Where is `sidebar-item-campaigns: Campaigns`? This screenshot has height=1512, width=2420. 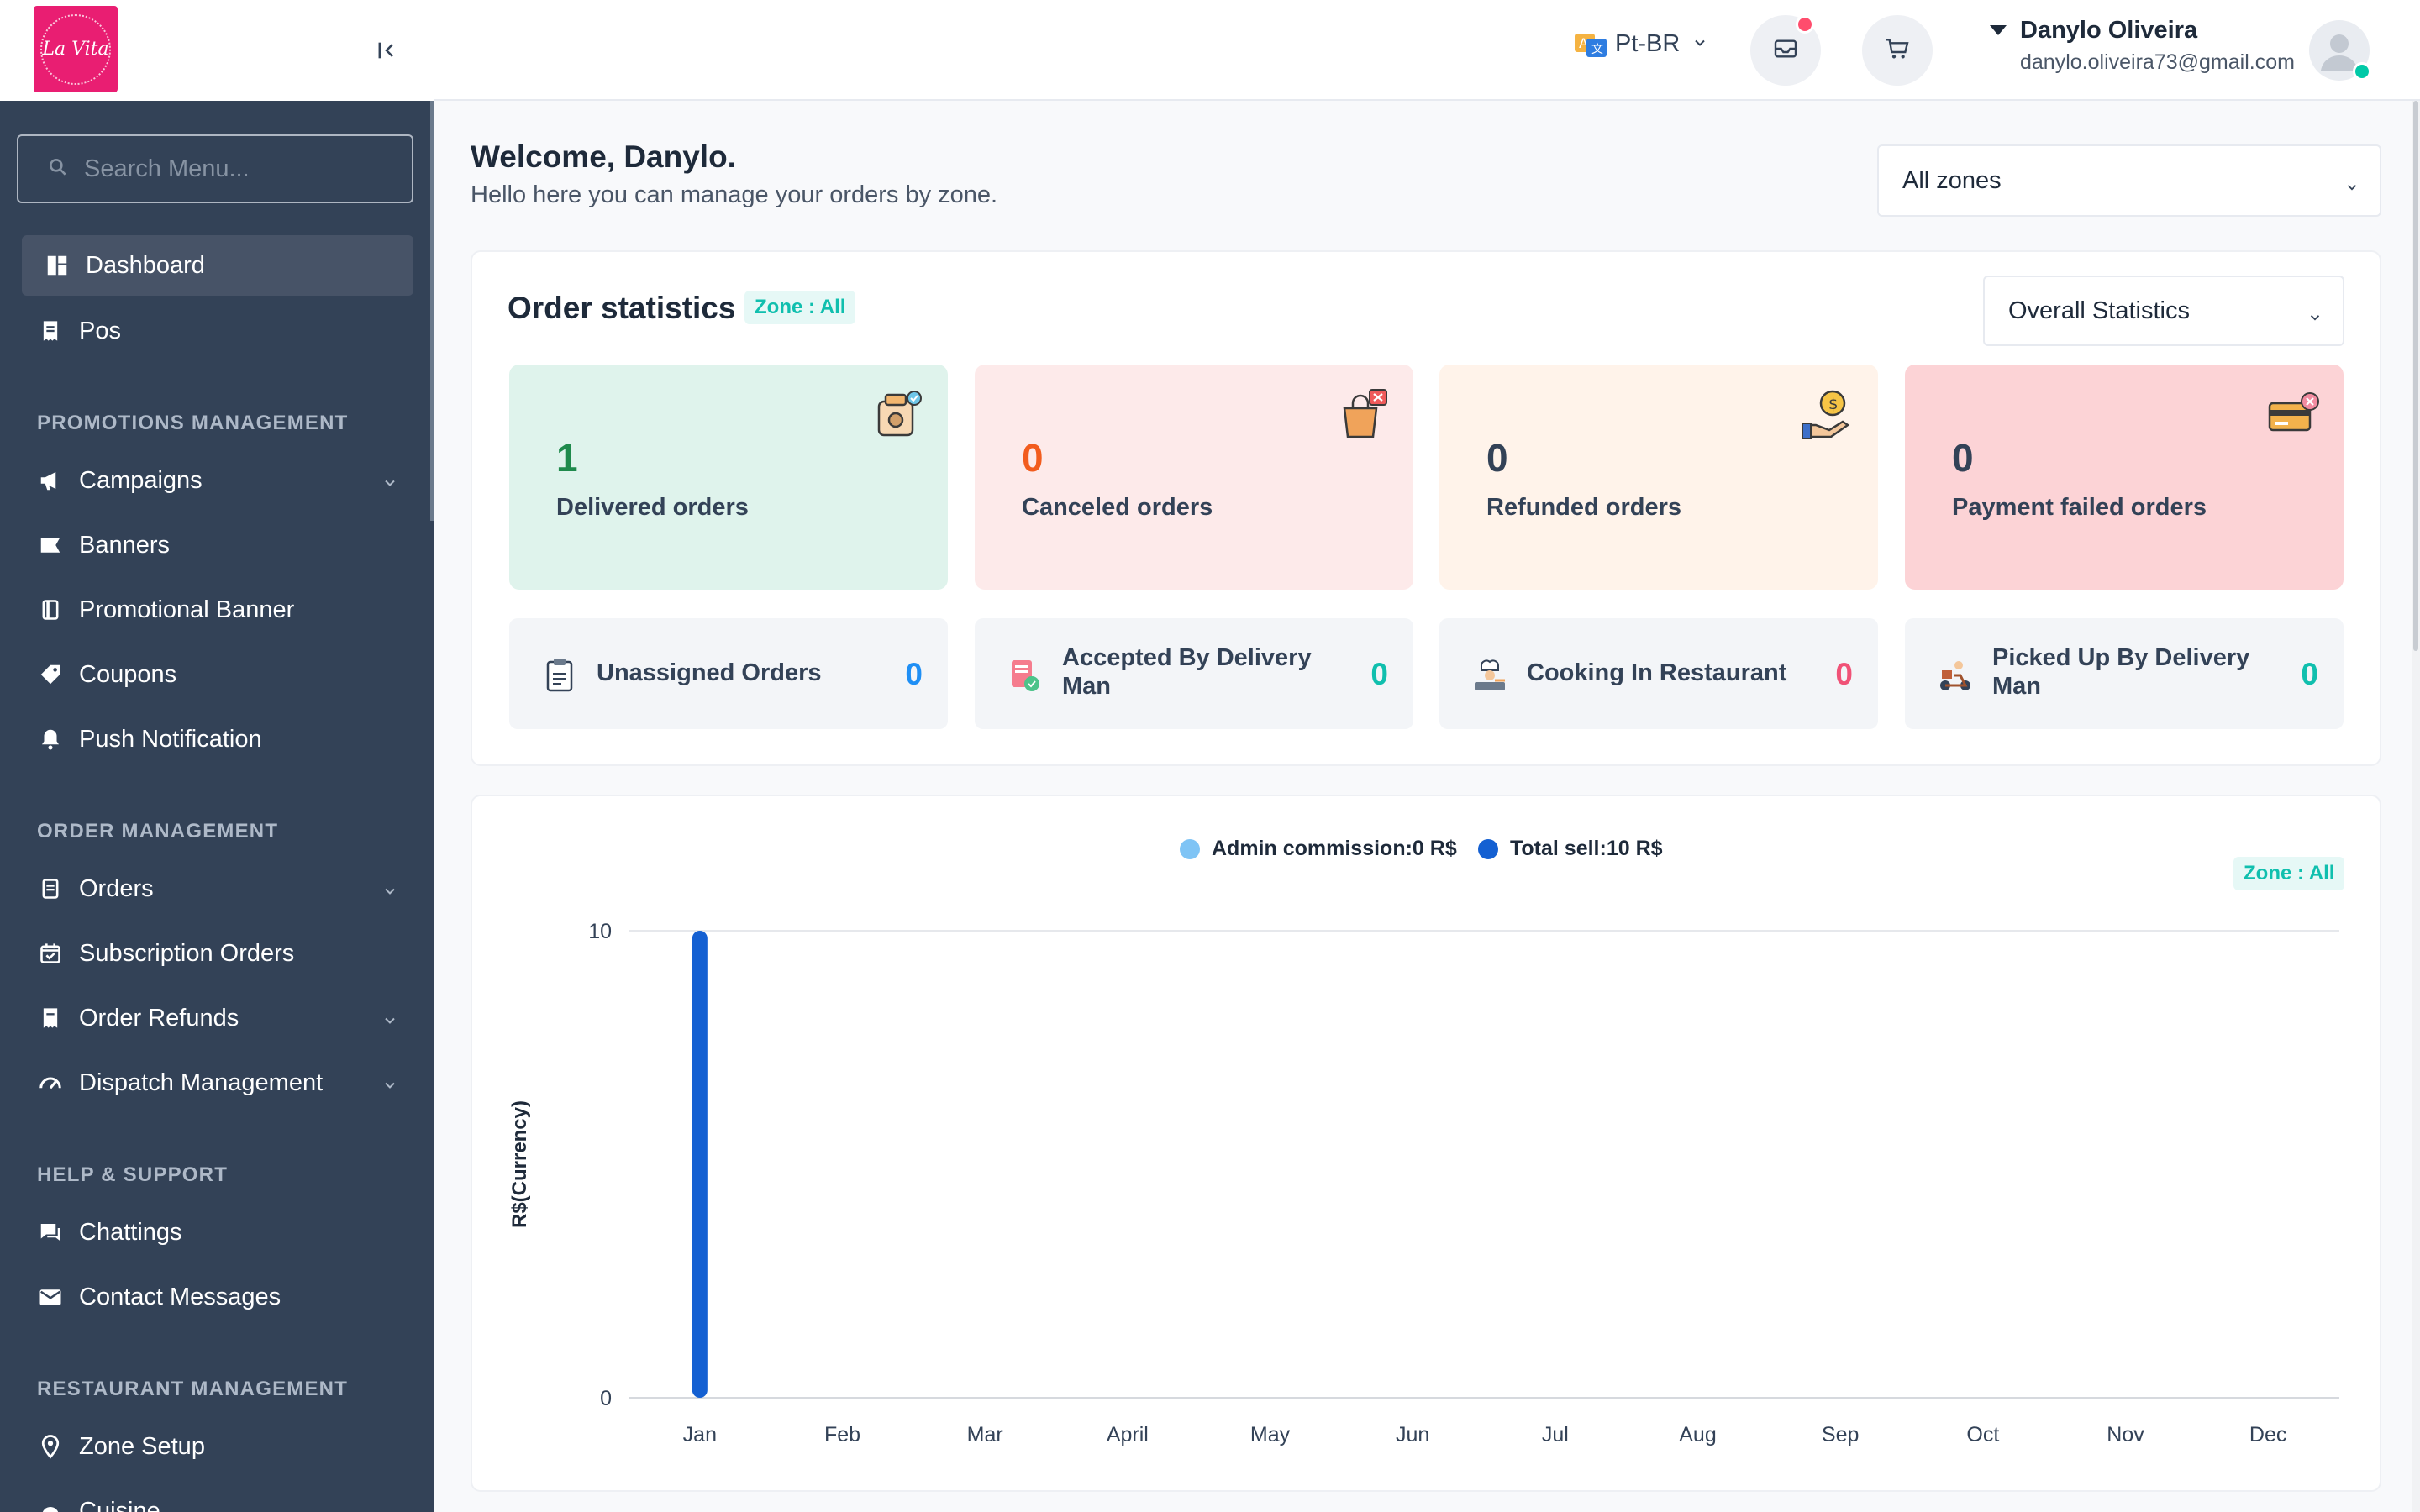 sidebar-item-campaigns: Campaigns is located at coordinates (218, 480).